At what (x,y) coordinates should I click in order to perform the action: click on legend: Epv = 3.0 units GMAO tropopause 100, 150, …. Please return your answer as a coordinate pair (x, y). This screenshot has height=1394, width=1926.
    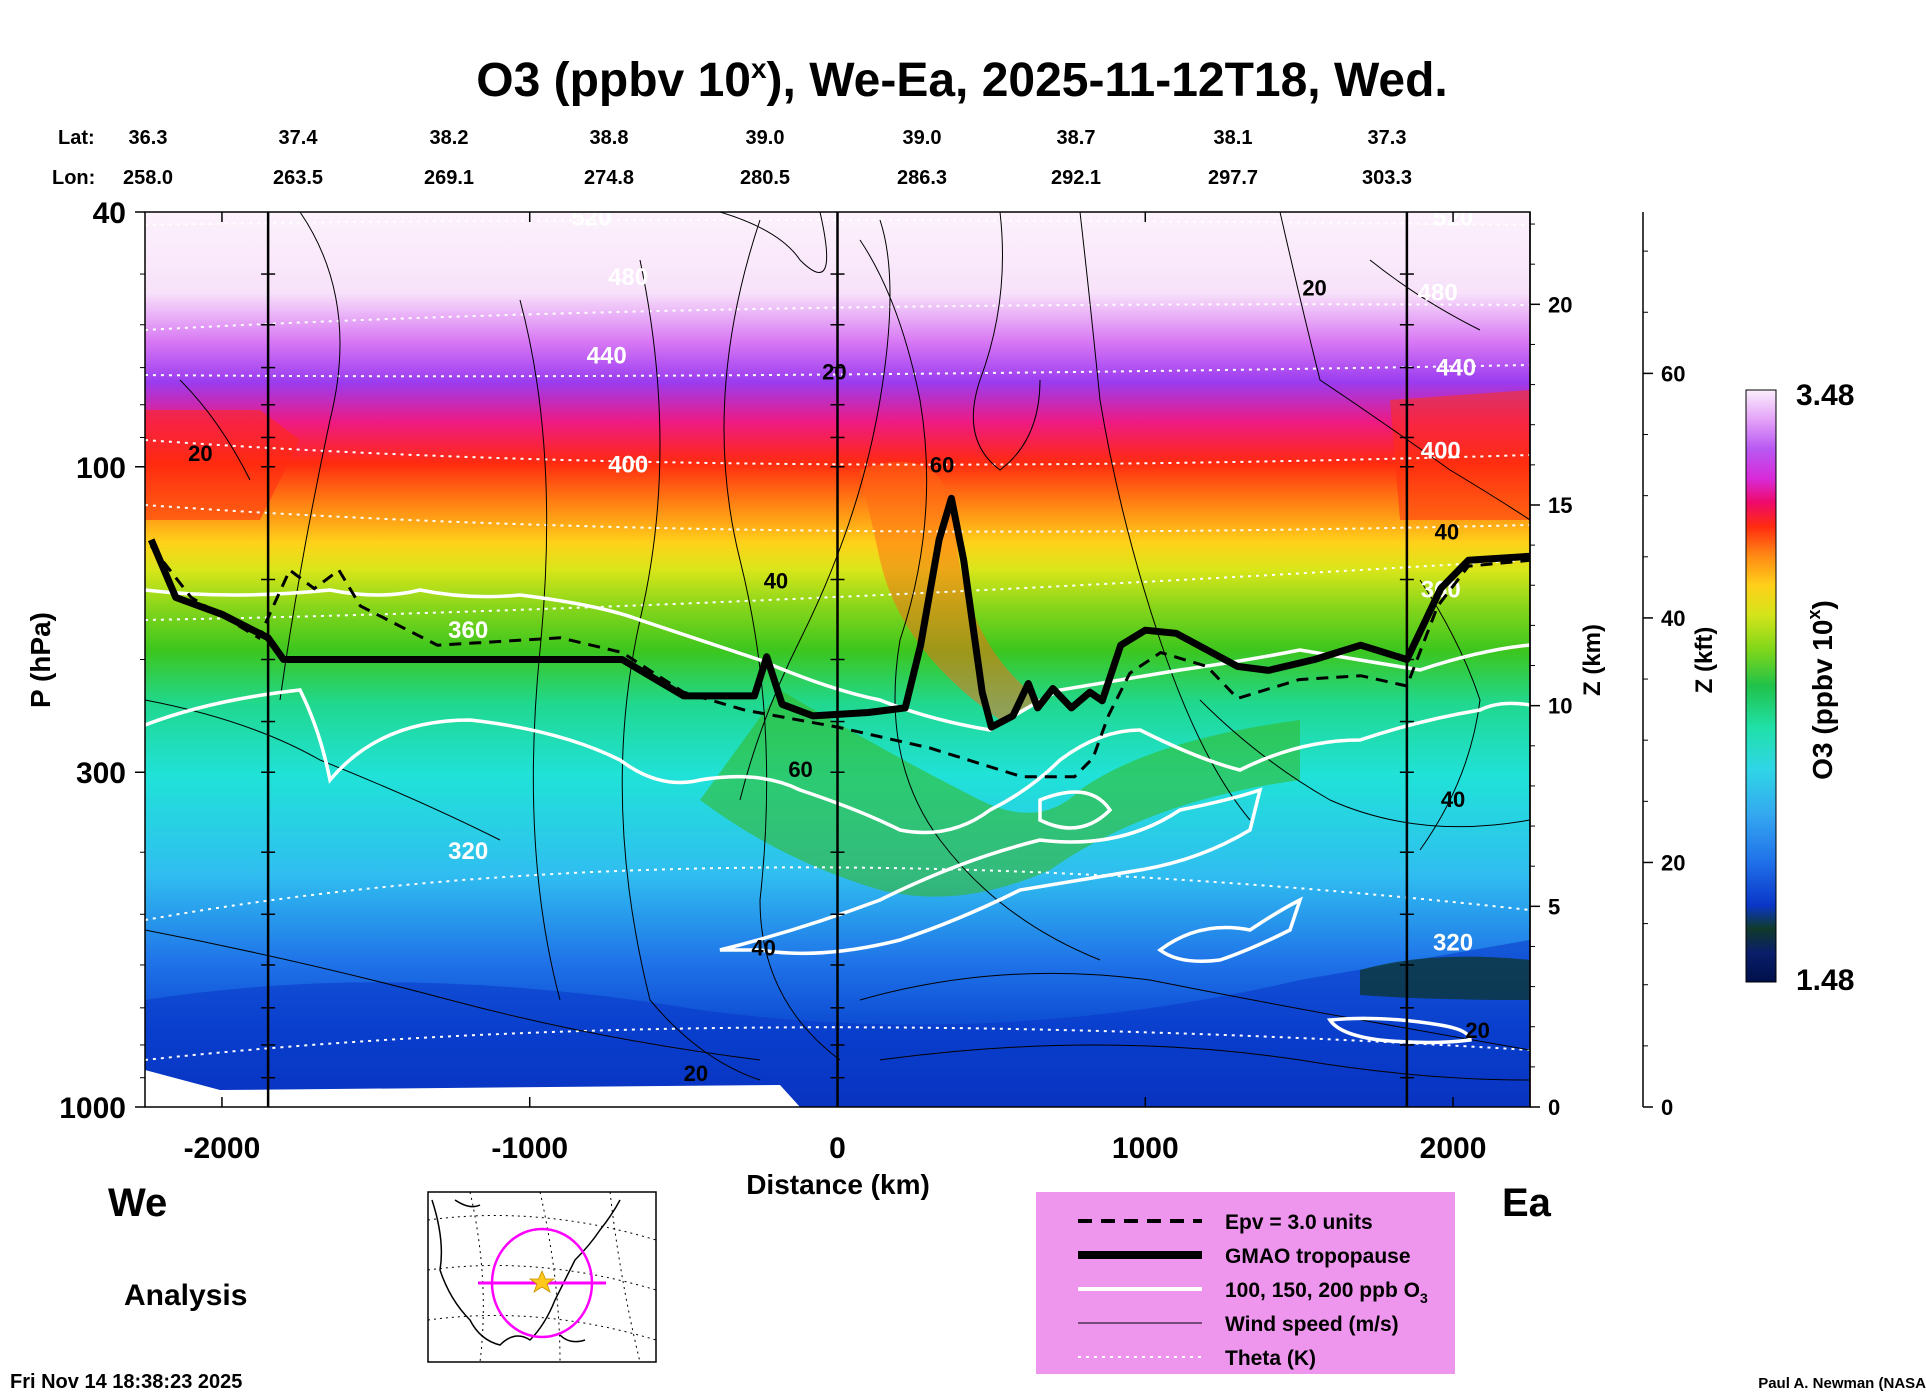
    Looking at the image, I should click on (1245, 1283).